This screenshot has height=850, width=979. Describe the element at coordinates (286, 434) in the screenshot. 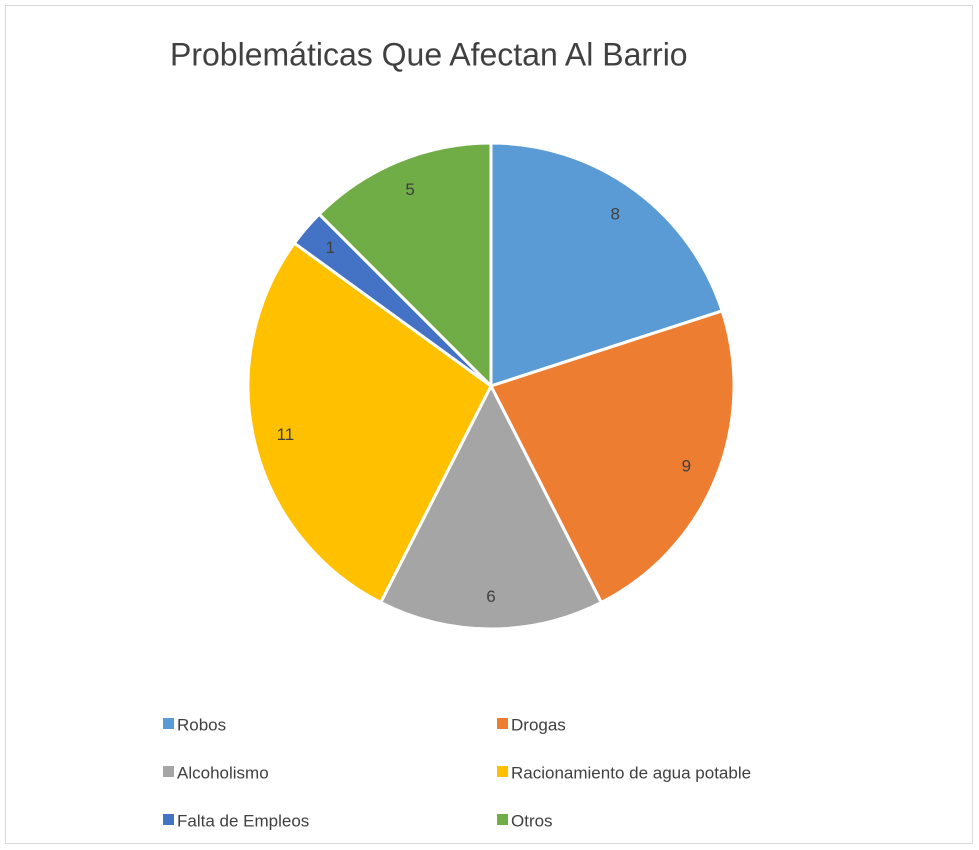

I see `data-label: 11` at that location.